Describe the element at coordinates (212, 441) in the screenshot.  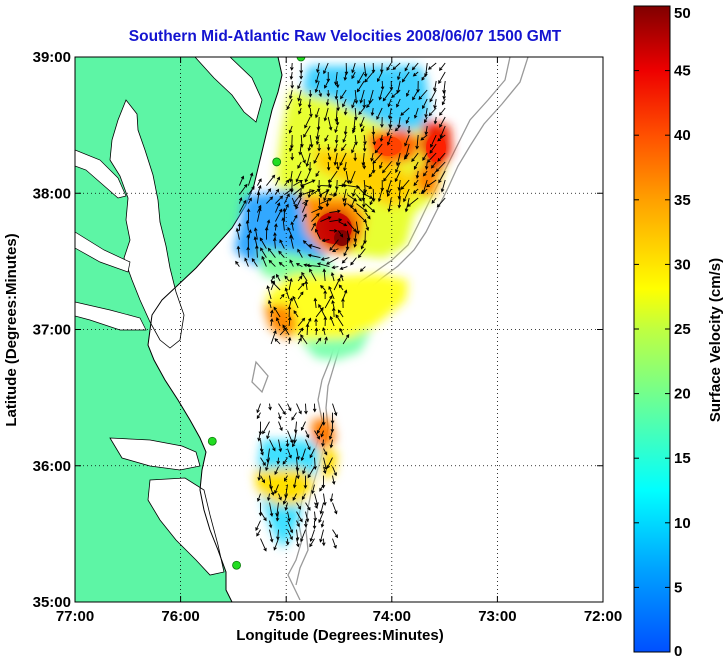
I see `radar-station-marker` at that location.